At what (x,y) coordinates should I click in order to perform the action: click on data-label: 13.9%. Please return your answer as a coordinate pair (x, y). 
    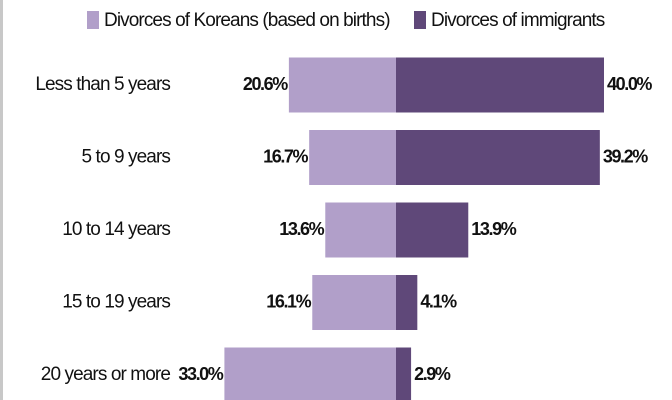
    Looking at the image, I should click on (493, 229).